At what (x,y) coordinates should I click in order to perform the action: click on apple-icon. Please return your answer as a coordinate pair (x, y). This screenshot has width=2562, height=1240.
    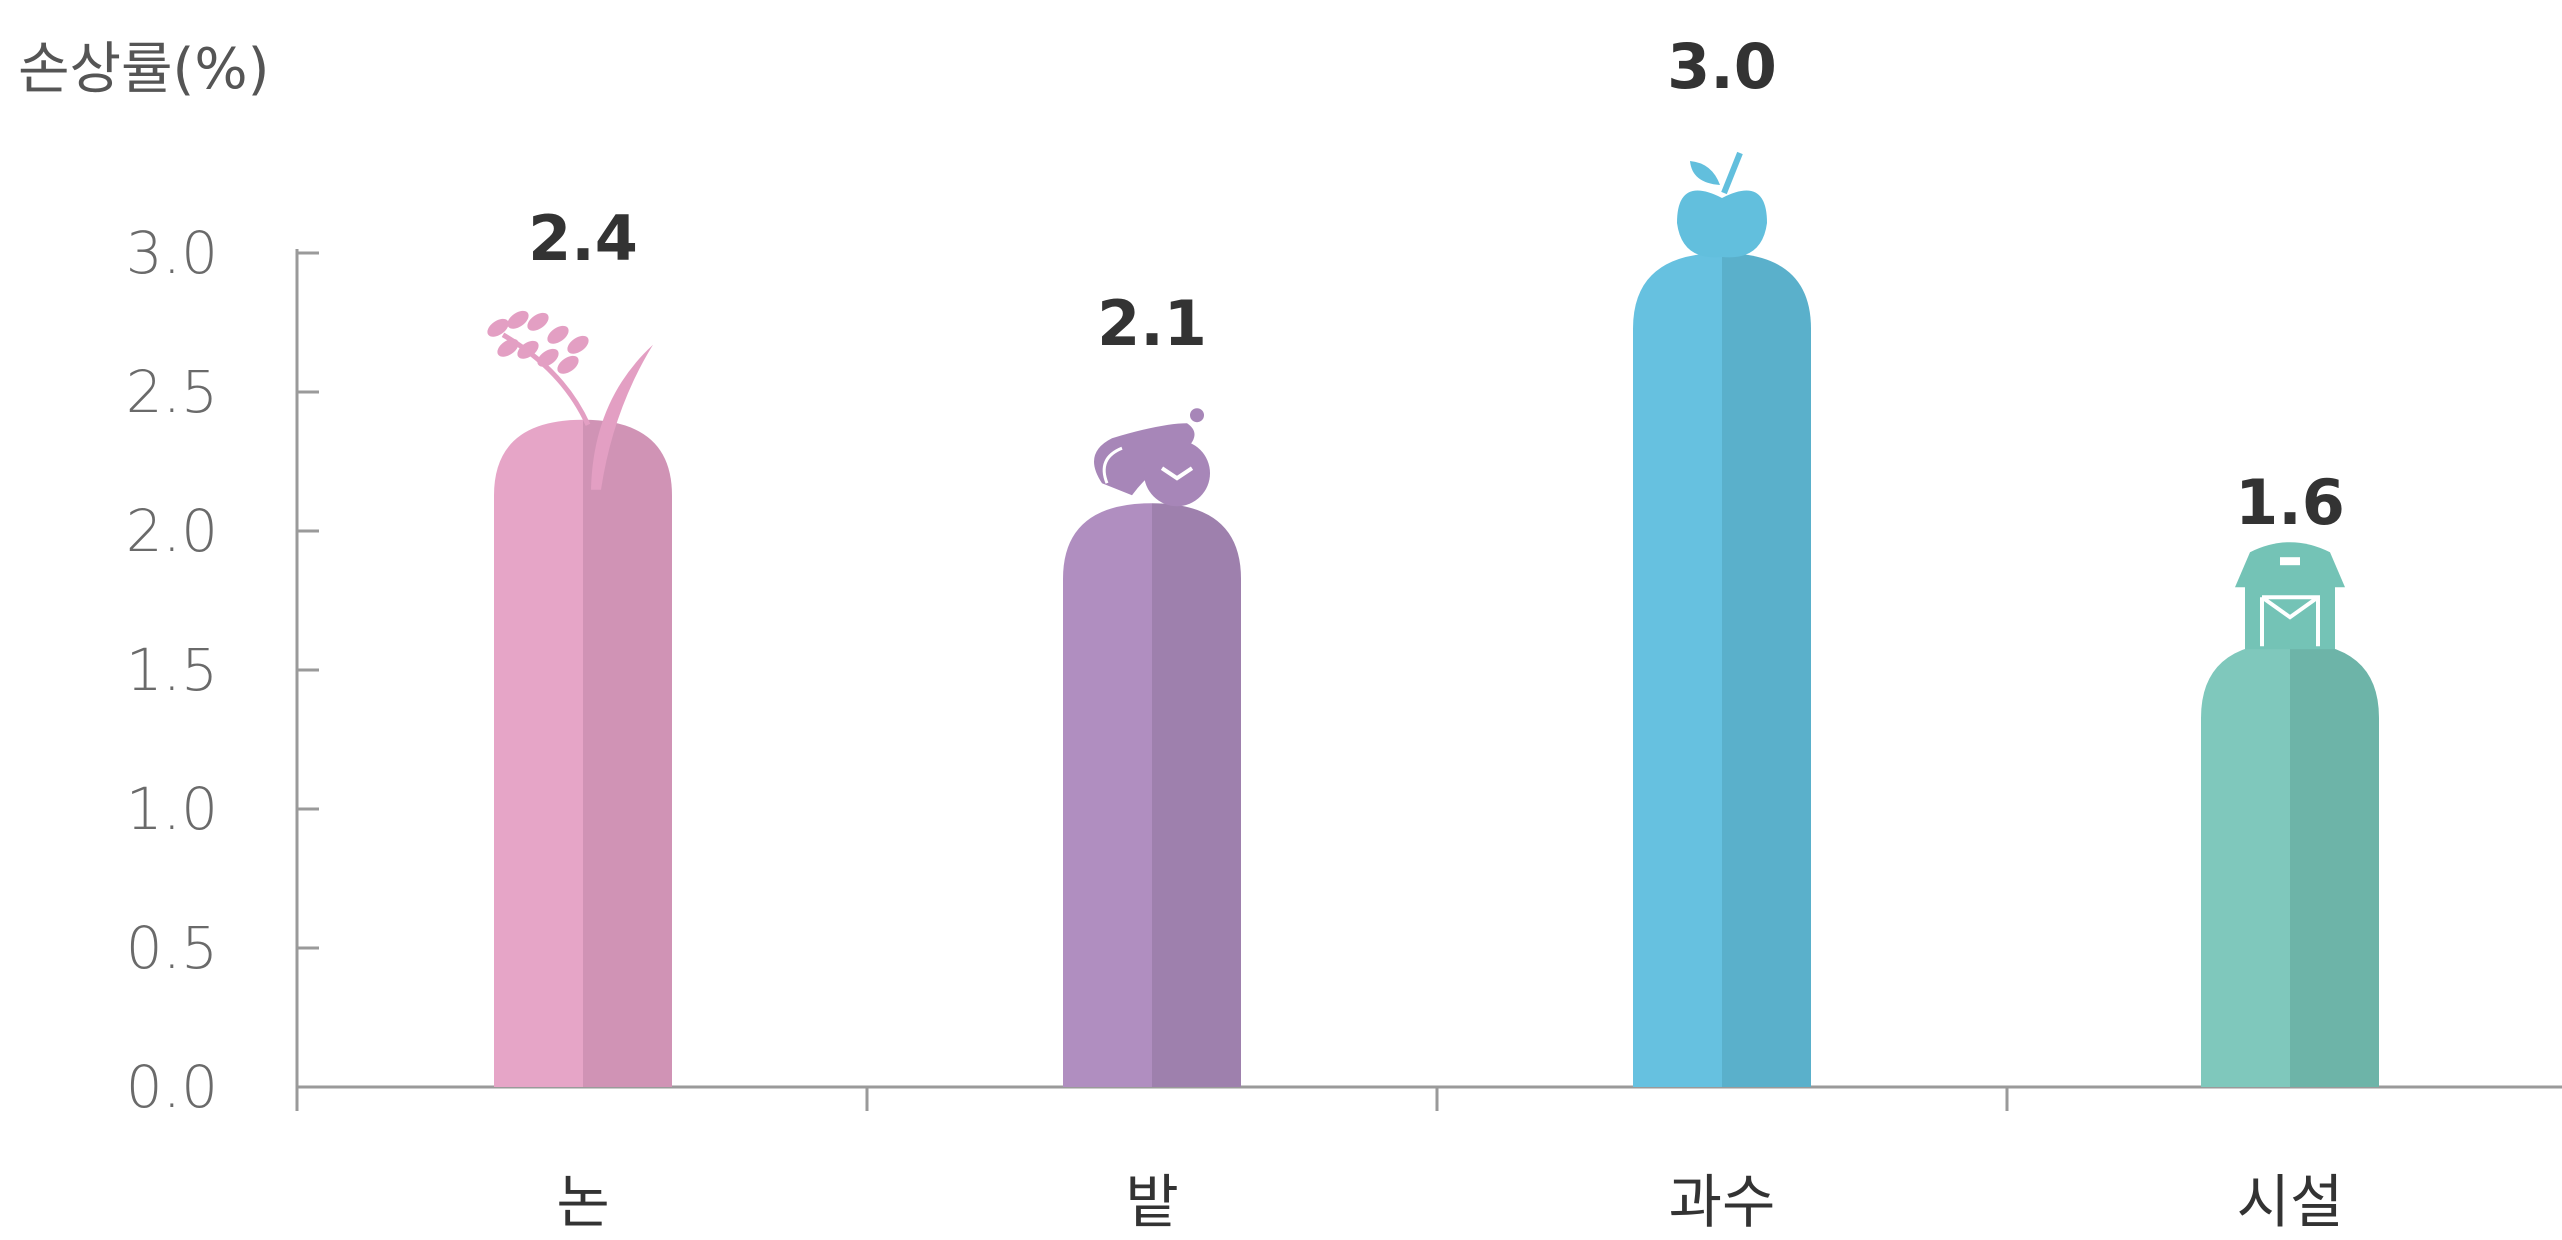
    Looking at the image, I should click on (1722, 204).